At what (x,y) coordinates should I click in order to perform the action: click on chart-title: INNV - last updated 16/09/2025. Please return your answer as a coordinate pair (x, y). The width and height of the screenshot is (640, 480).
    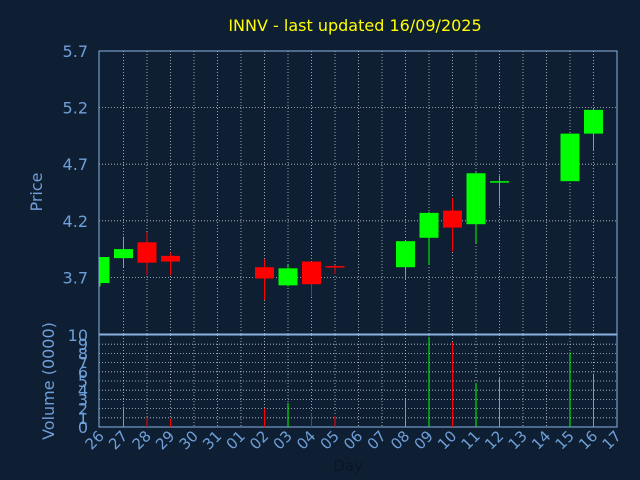
    Looking at the image, I should click on (354, 25).